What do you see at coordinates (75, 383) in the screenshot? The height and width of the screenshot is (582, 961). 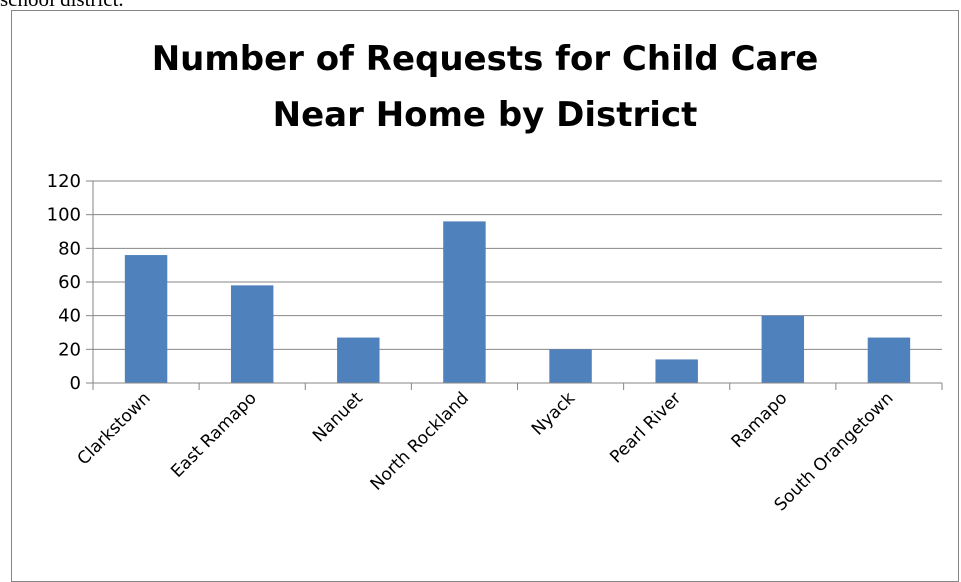 I see `y-tick-label: 0` at bounding box center [75, 383].